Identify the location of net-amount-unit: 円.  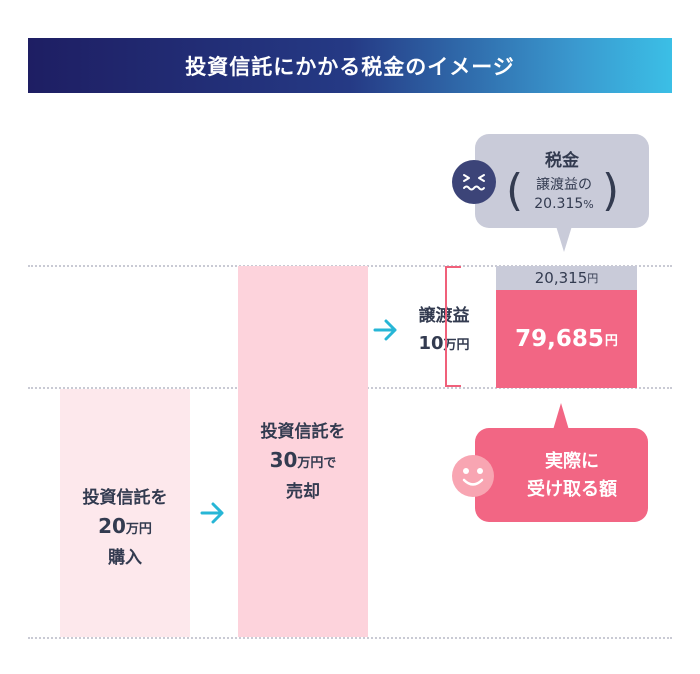
(611, 341).